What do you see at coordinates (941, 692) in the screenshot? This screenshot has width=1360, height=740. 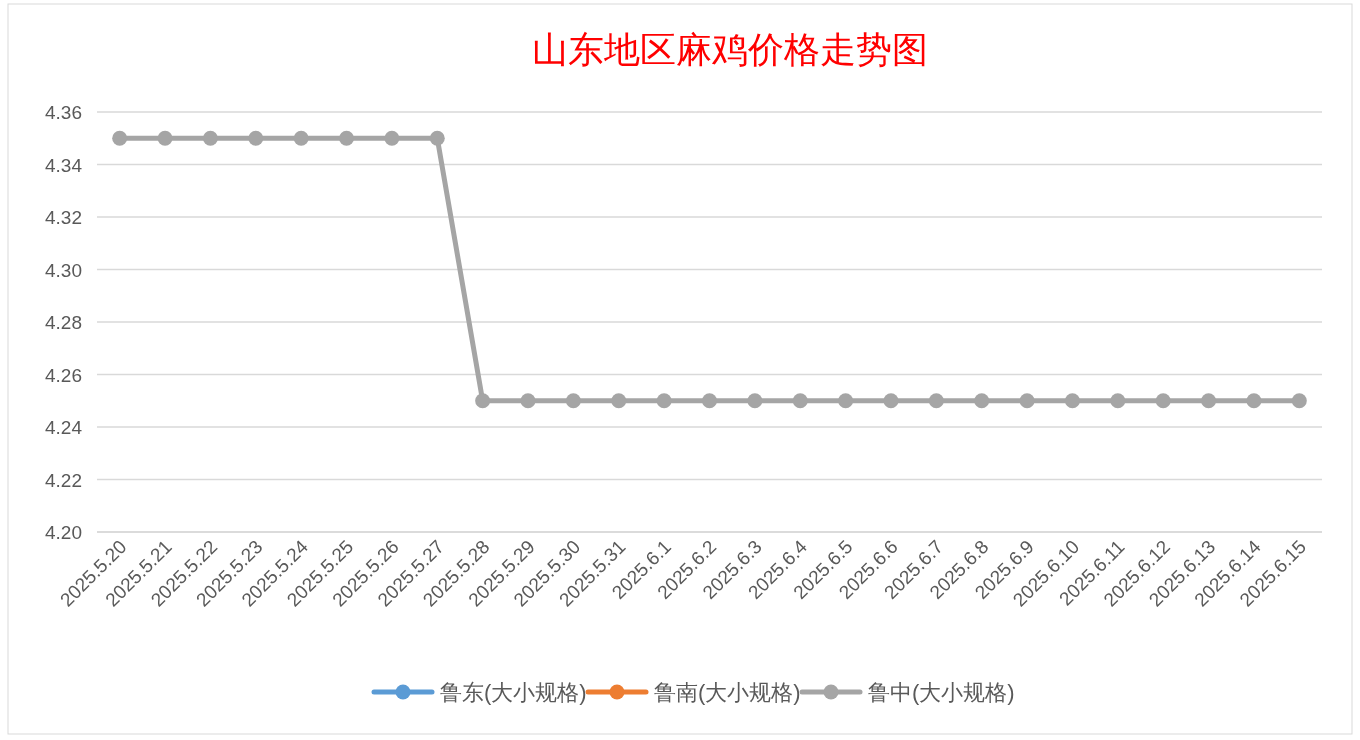 I see `legend-label: 鲁中(大小规格)` at bounding box center [941, 692].